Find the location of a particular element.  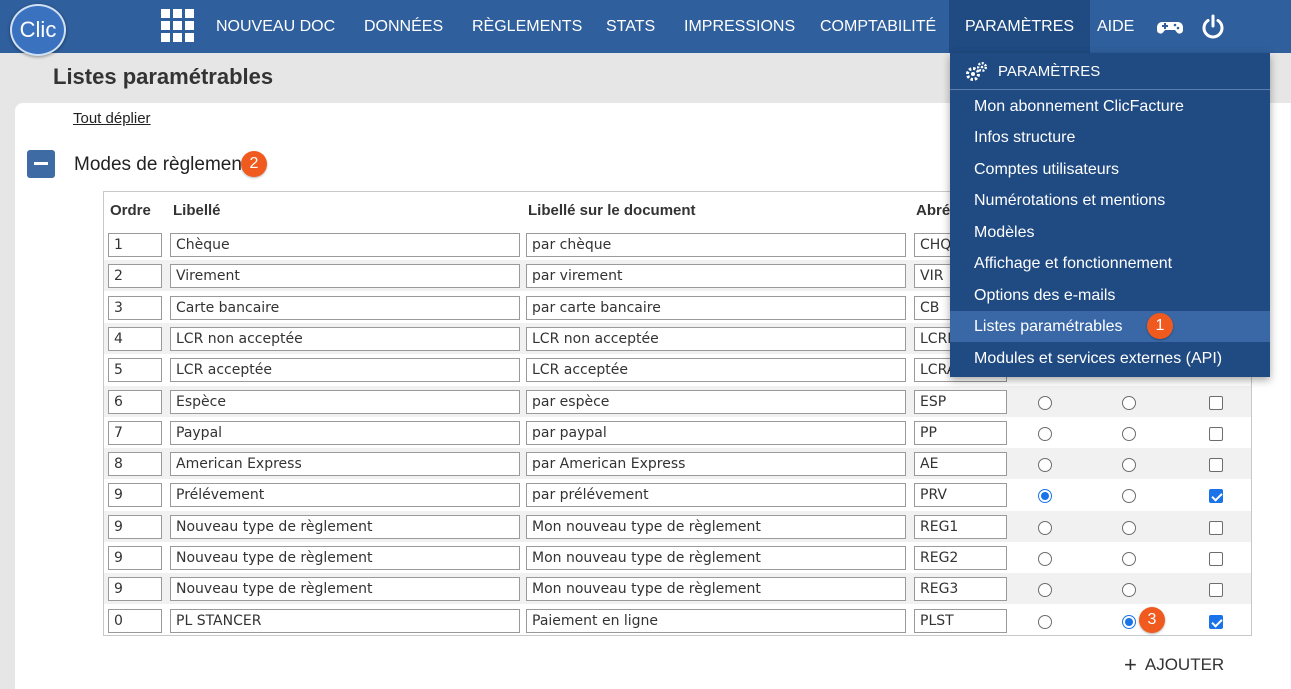

power-icon is located at coordinates (1213, 27).